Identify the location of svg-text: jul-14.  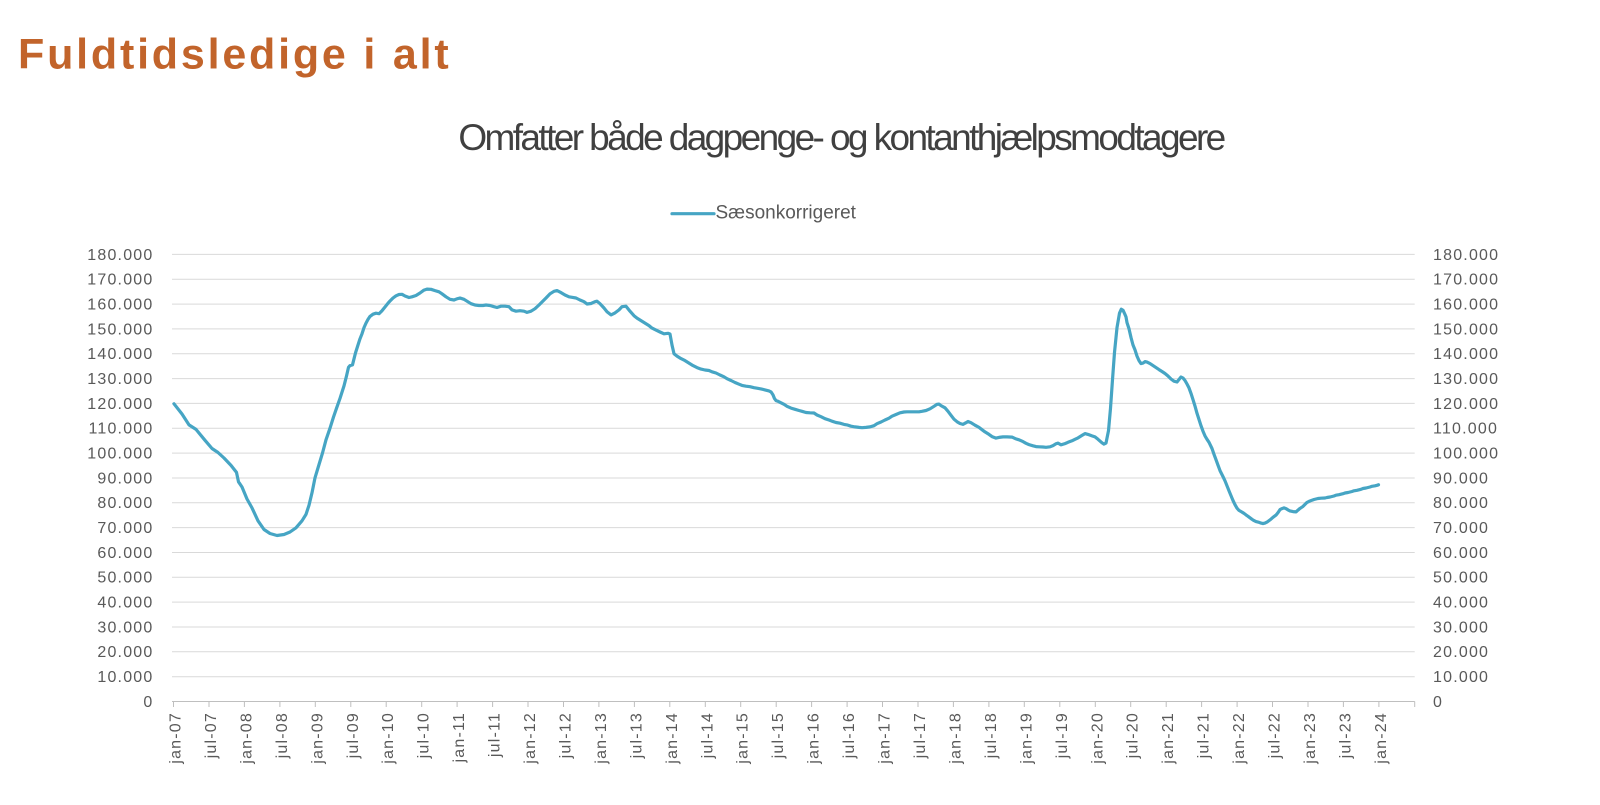
(707, 735).